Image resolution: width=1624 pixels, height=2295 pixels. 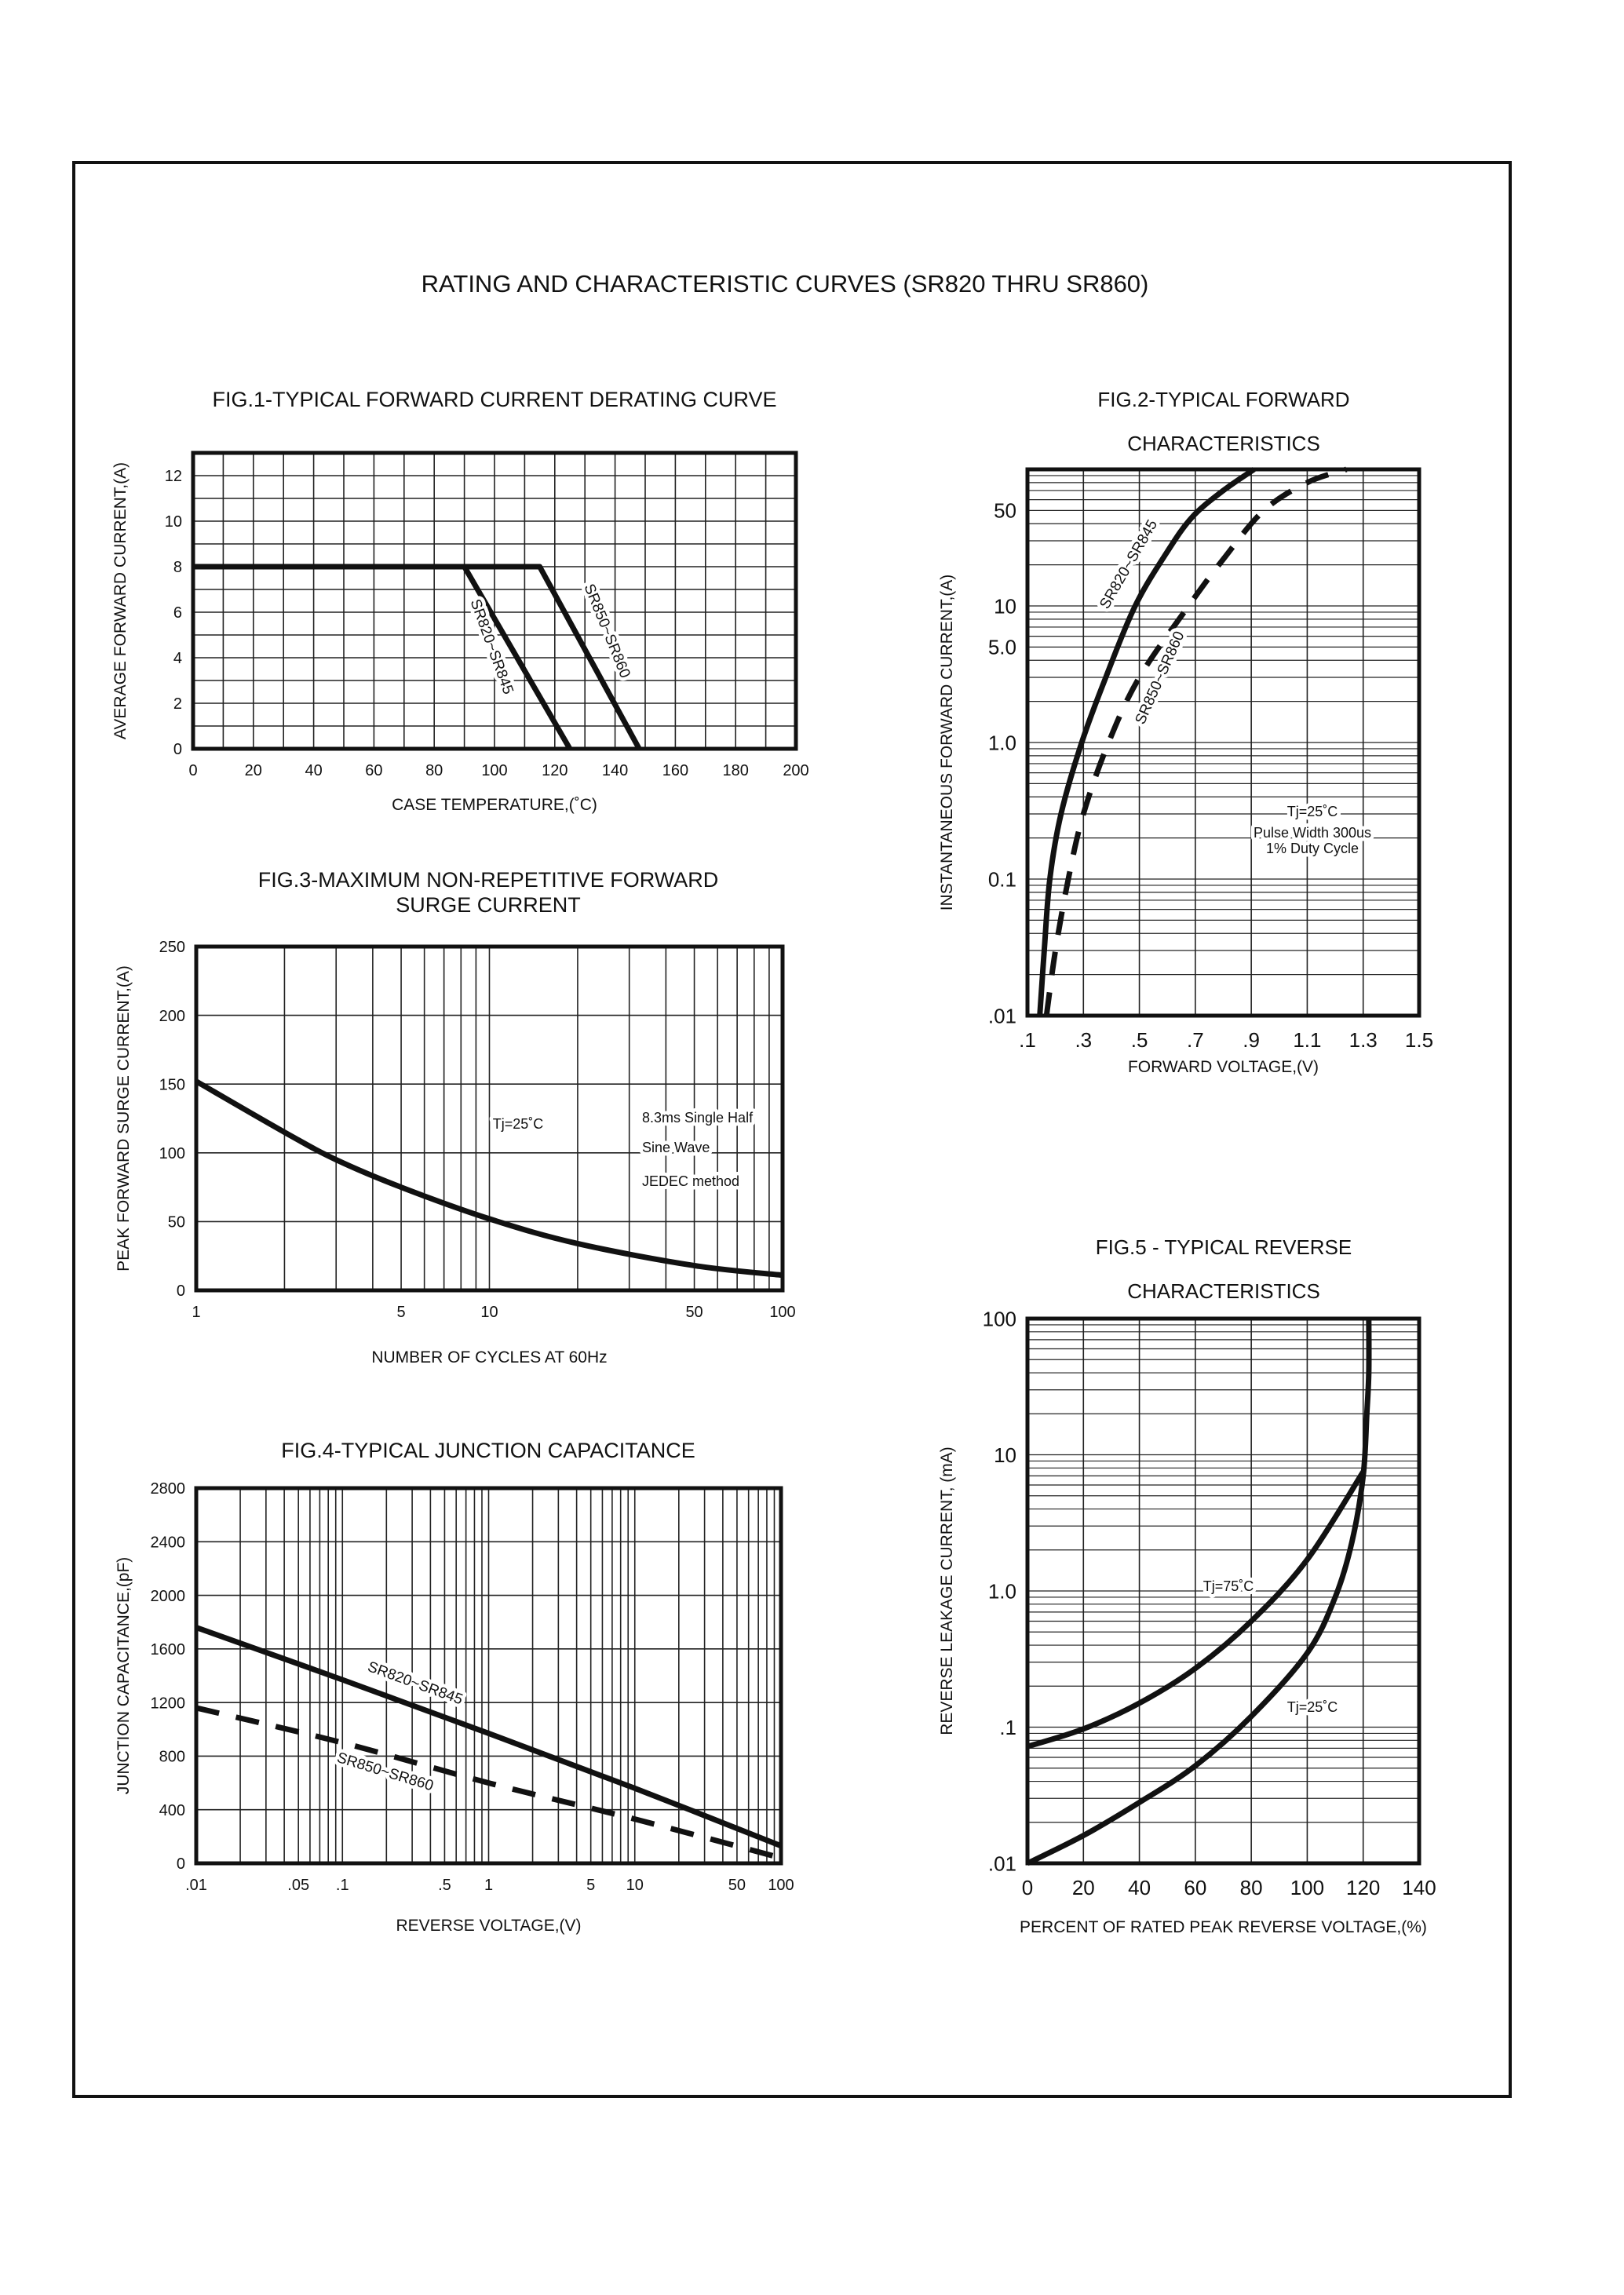 I want to click on fig1-x-tick-label: 20, so click(x=254, y=770).